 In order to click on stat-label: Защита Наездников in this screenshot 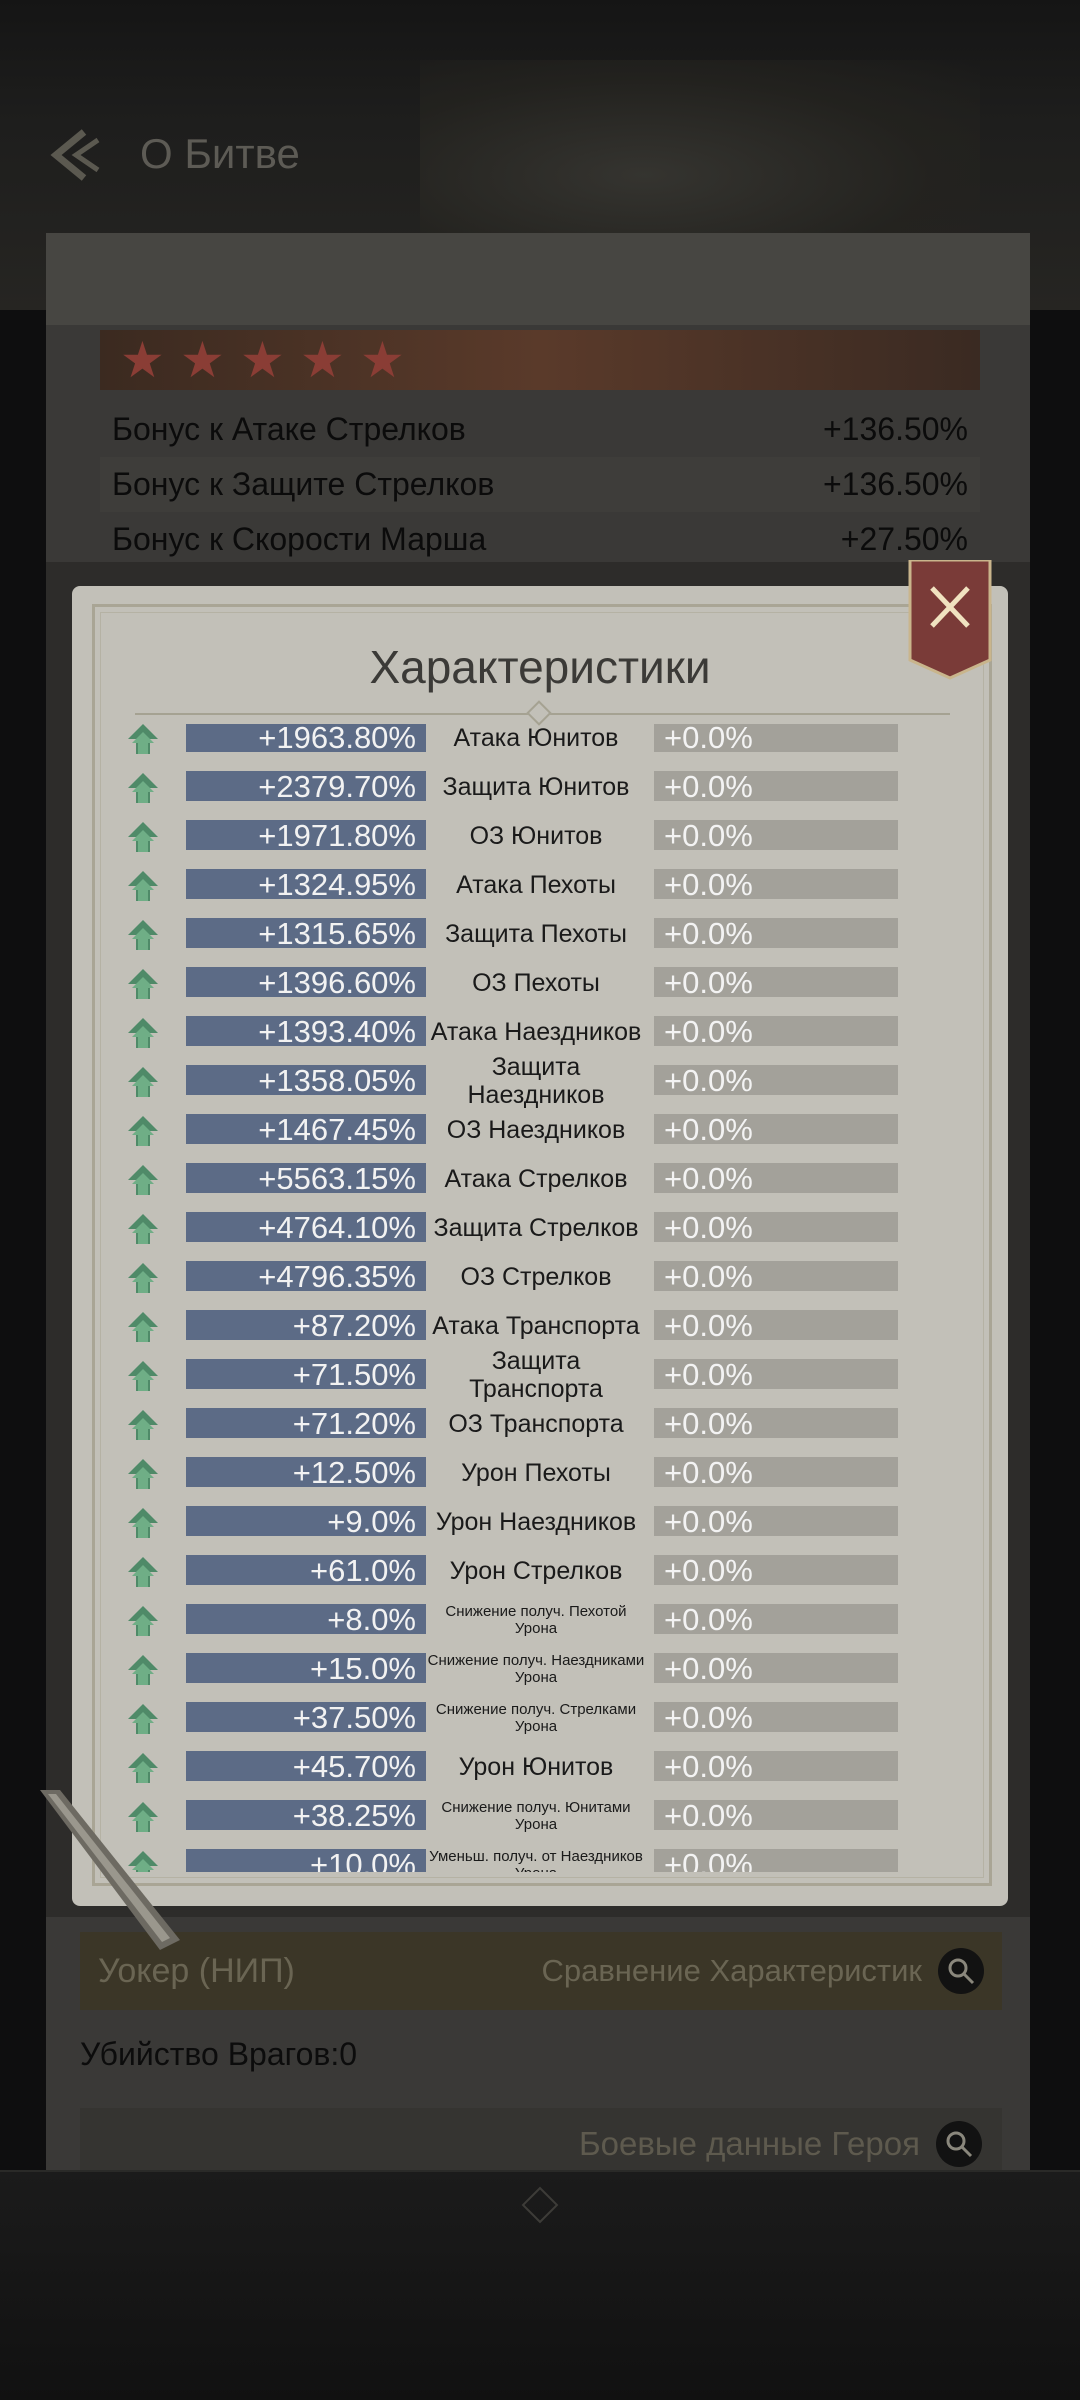, I will do `click(536, 1081)`.